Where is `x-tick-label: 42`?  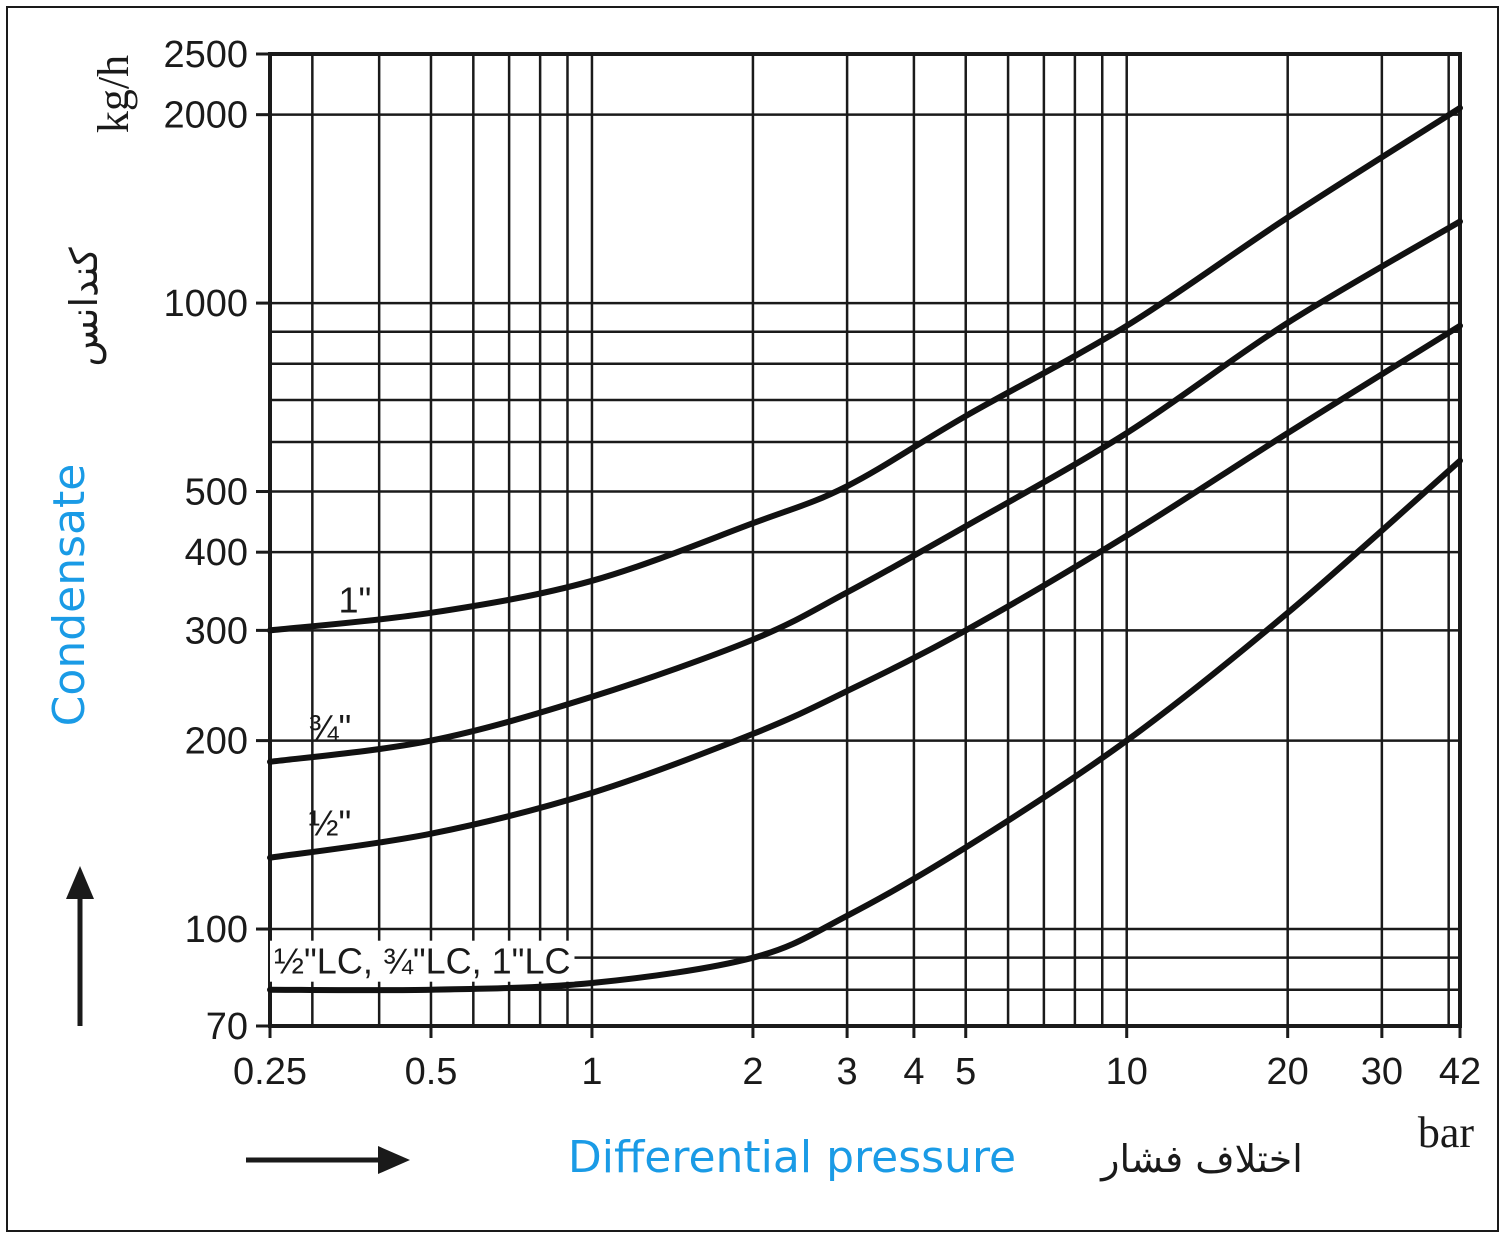
x-tick-label: 42 is located at coordinates (1460, 1072).